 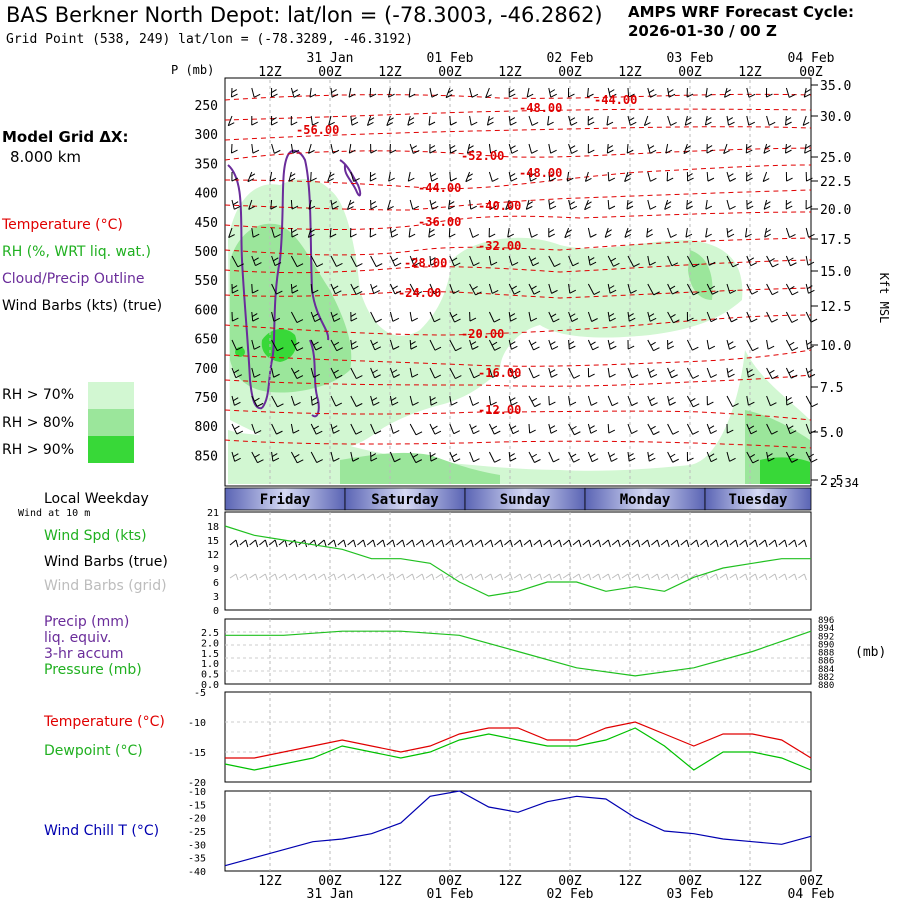 I want to click on forecast-cycle-label: AMPS WRF Forecast Cycle:, so click(x=741, y=12).